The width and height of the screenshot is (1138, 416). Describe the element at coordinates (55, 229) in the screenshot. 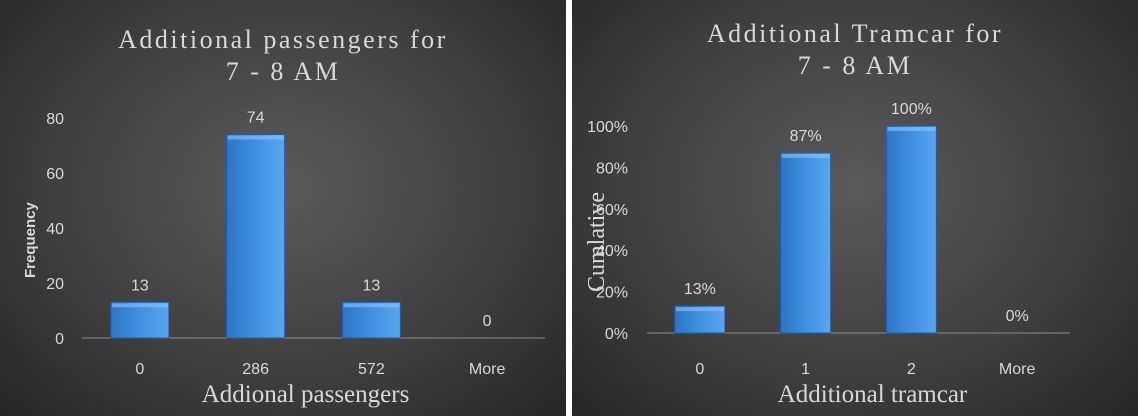

I see `y-tick-label: 40` at that location.